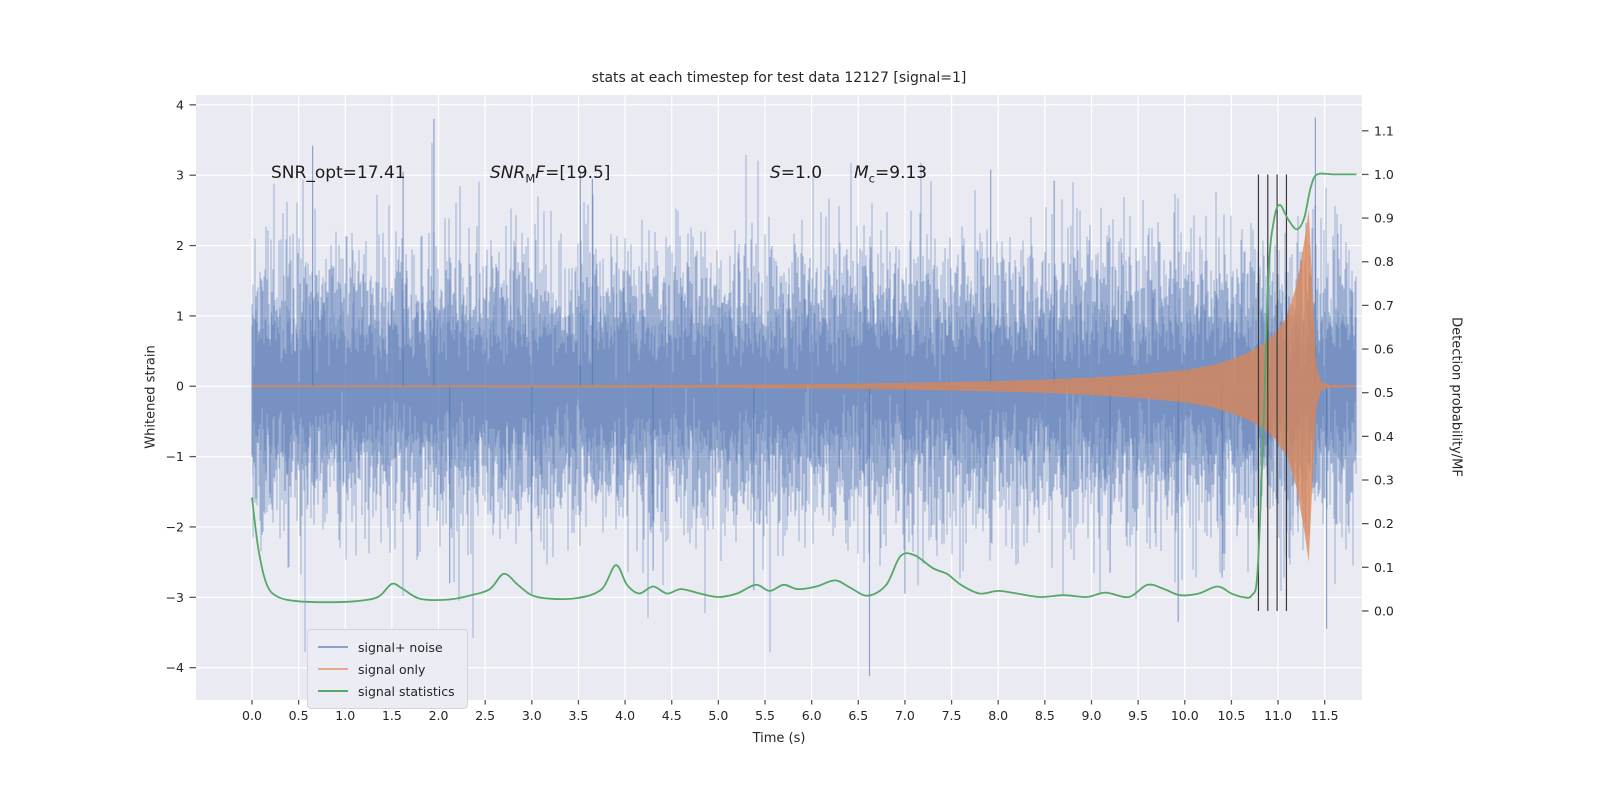 The width and height of the screenshot is (1600, 800). I want to click on legend-swatch-signal-noise, so click(333, 647).